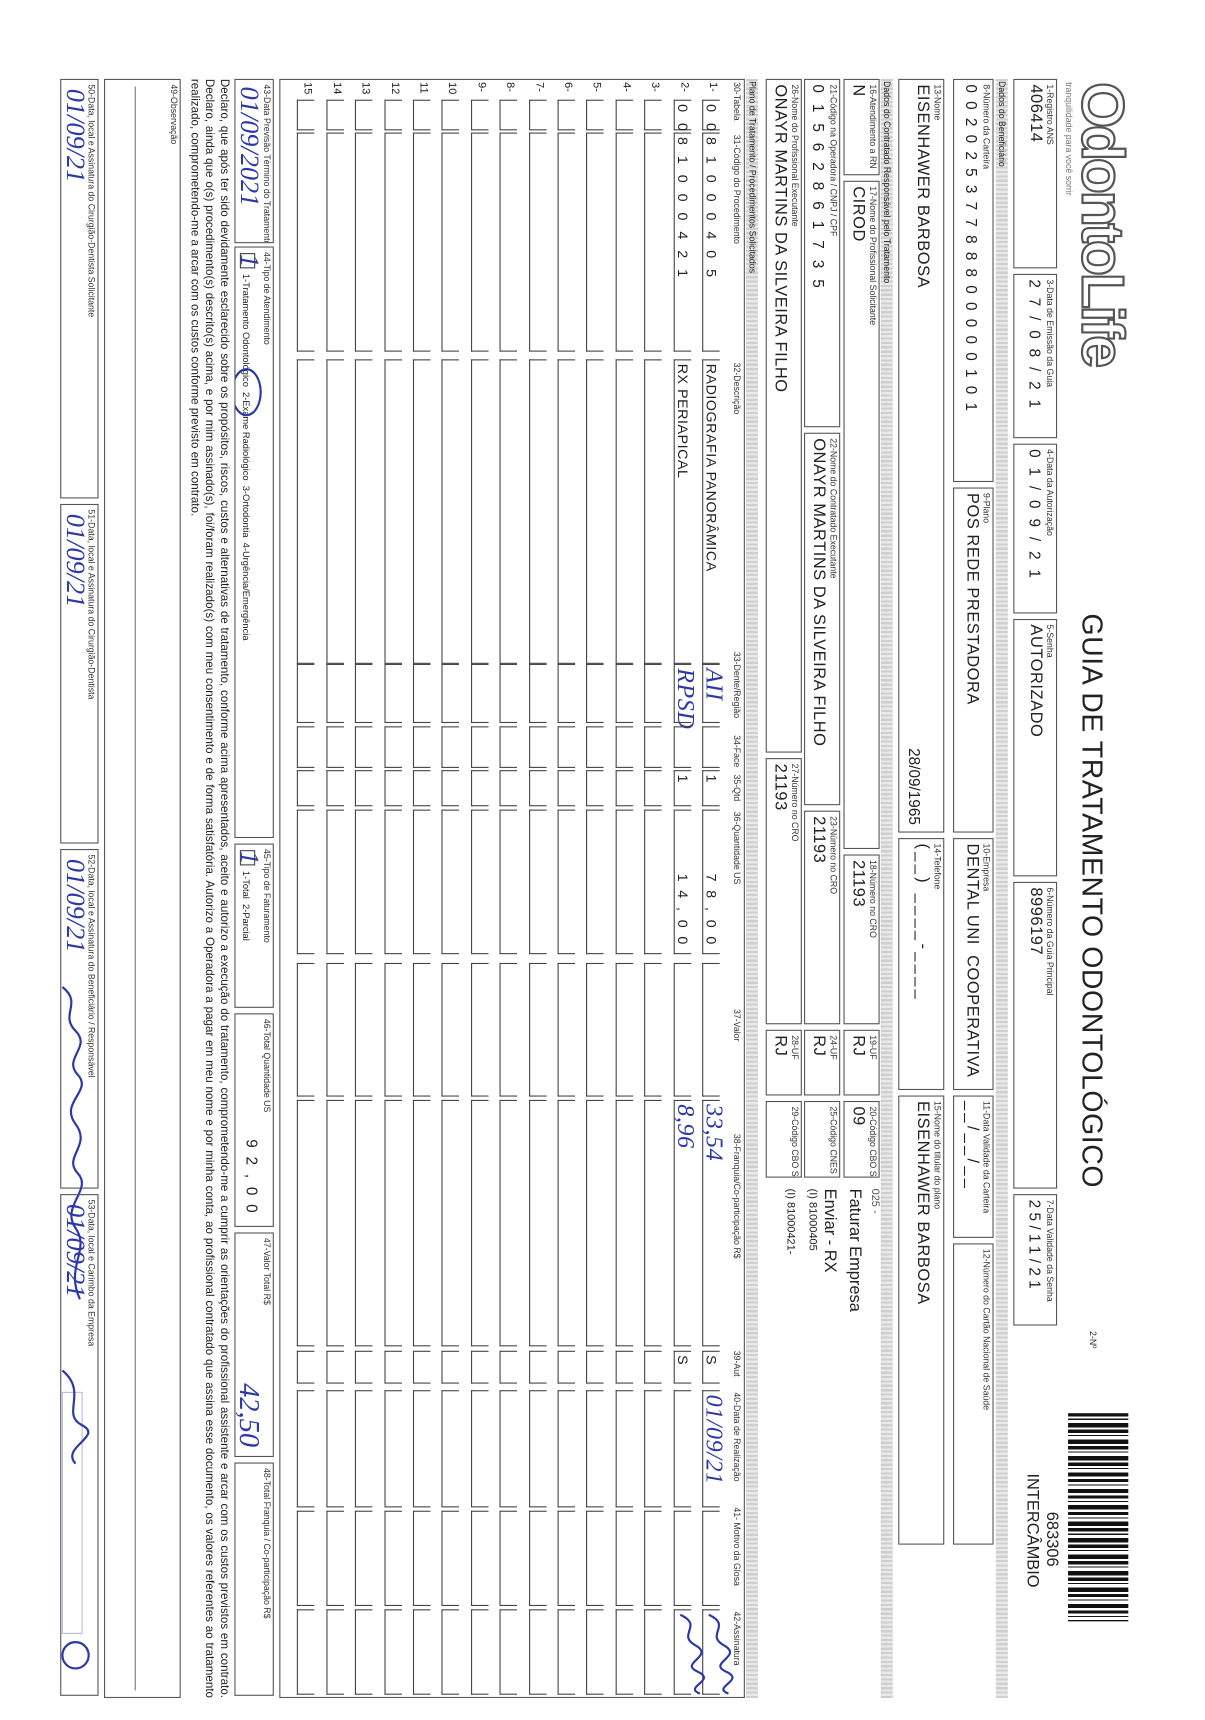 Image resolution: width=1205 pixels, height=1720 pixels. What do you see at coordinates (714, 693) in the screenshot?
I see `table-cell-dente: AII` at bounding box center [714, 693].